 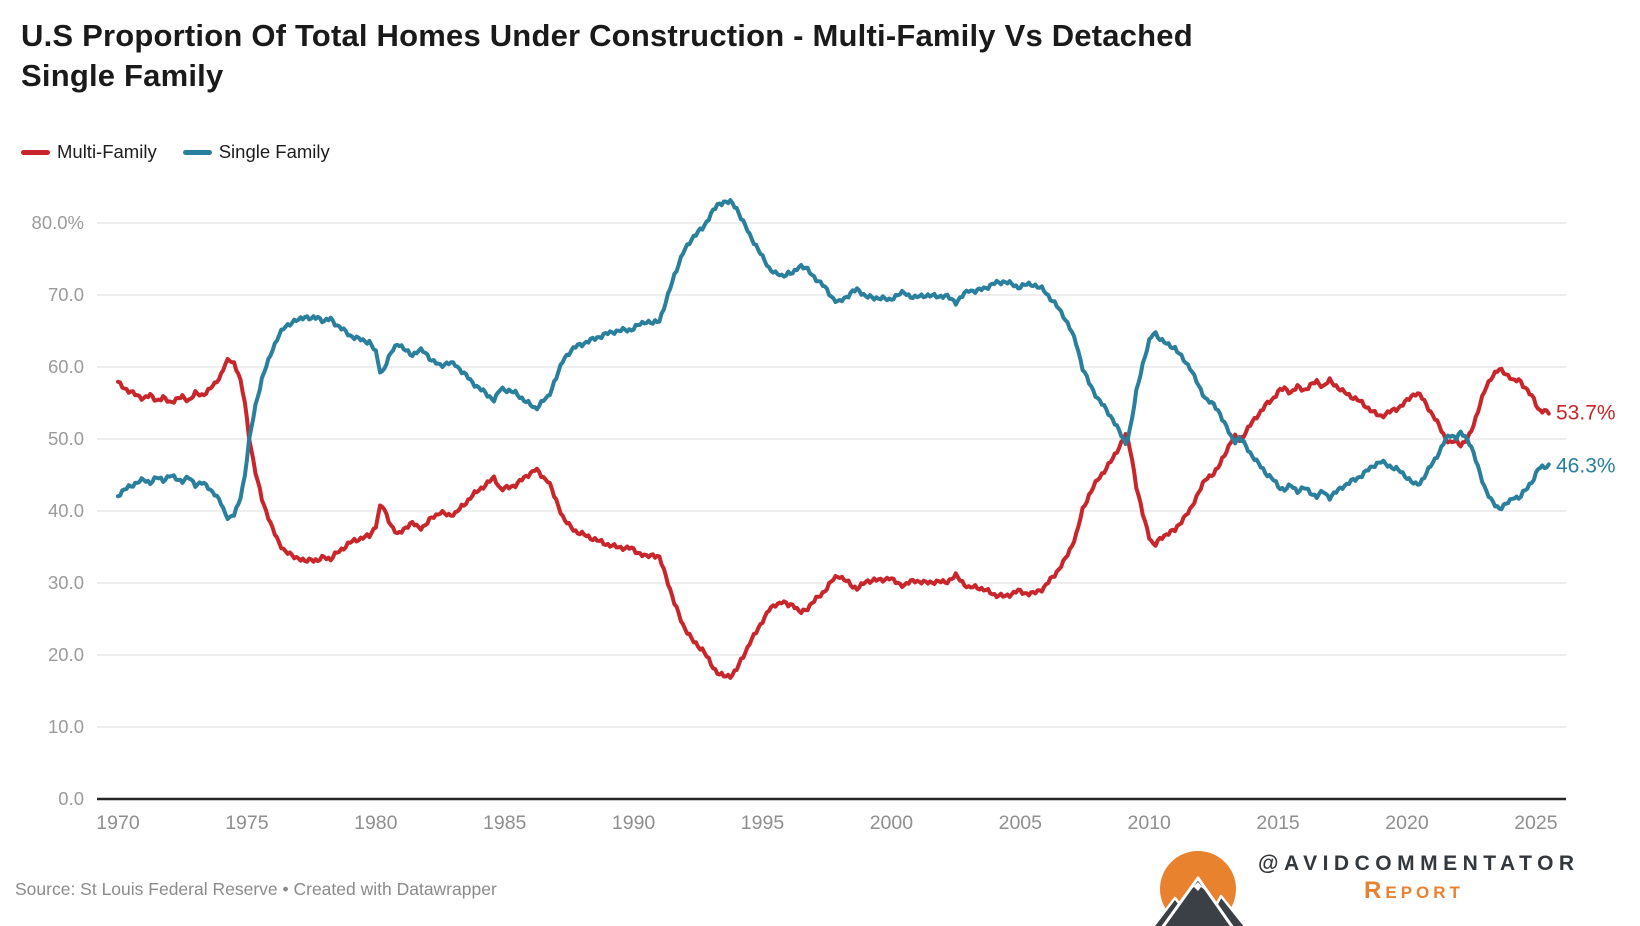 I want to click on x-tick-label: 2005, so click(x=1021, y=823).